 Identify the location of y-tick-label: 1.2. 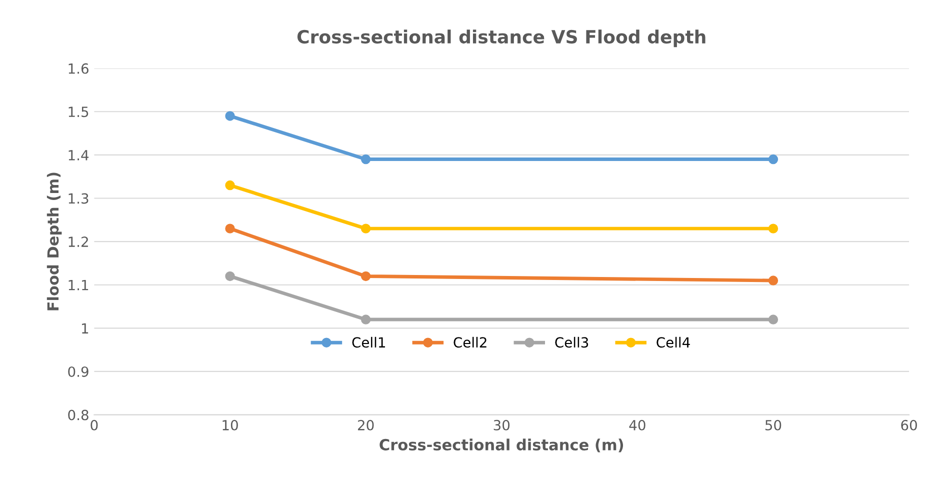
(78, 241).